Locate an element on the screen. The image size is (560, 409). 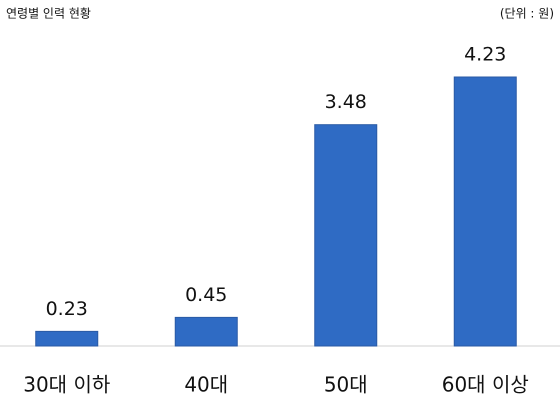
x-tick-label: 40대 is located at coordinates (206, 385).